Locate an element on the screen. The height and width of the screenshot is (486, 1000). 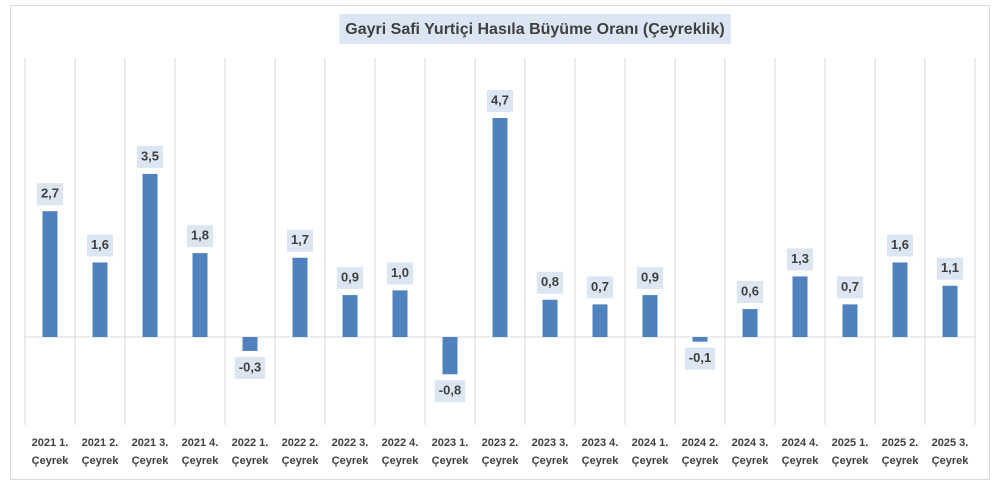
value-label: -0,8 is located at coordinates (450, 390).